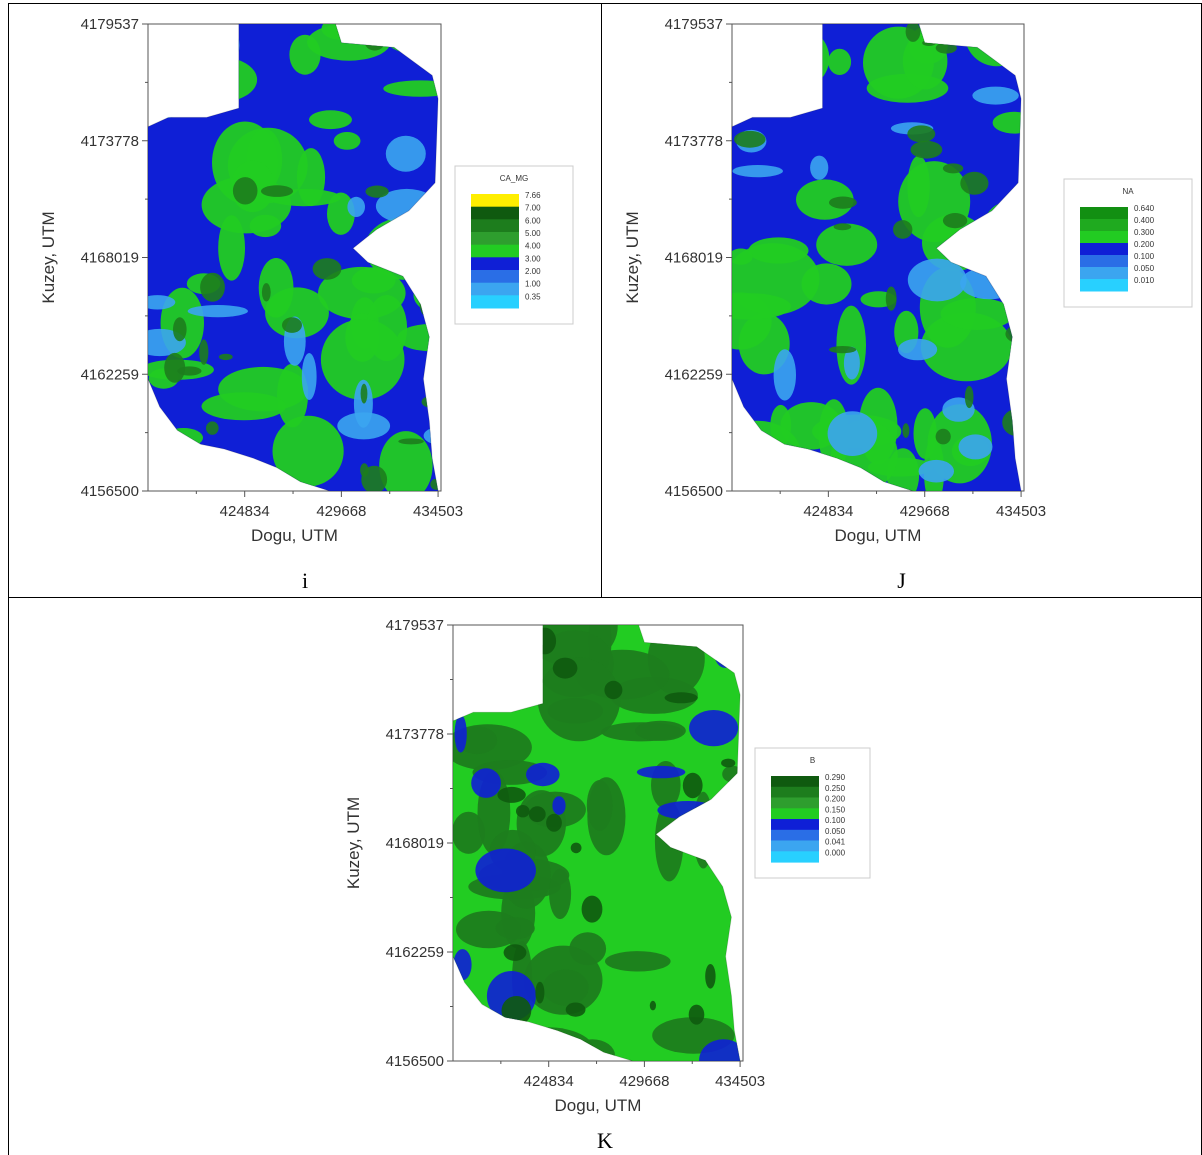  What do you see at coordinates (1144, 220) in the screenshot?
I see `legend-label: 0.400` at bounding box center [1144, 220].